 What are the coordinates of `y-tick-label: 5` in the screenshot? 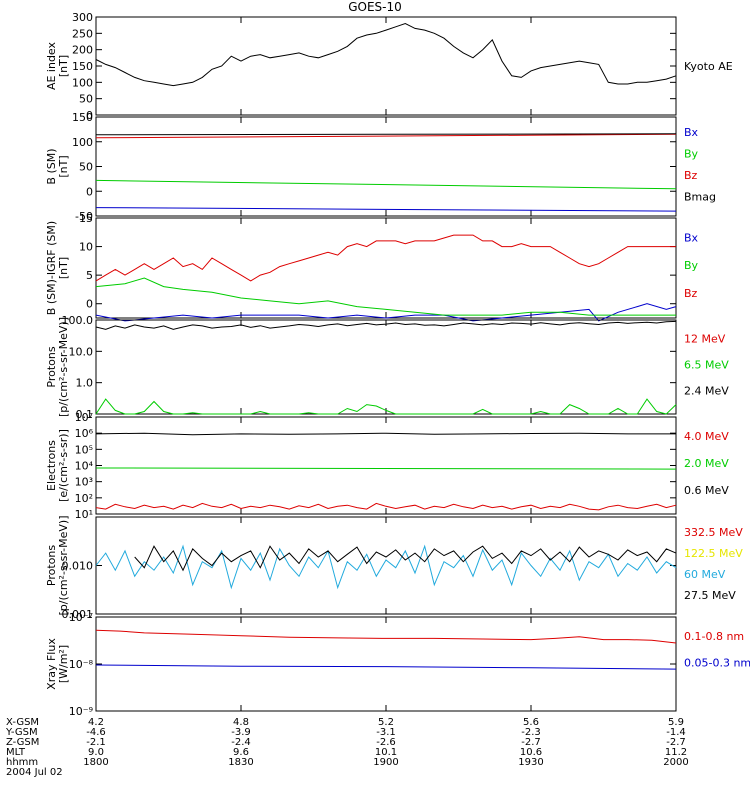 It's located at (89, 275).